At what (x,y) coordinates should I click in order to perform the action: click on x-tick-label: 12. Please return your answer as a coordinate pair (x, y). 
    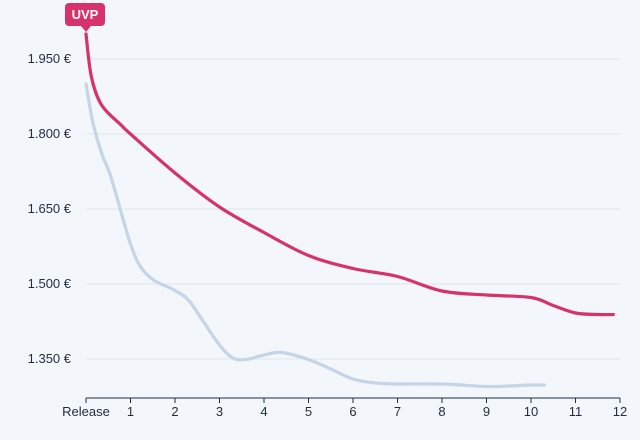
    Looking at the image, I should click on (620, 411).